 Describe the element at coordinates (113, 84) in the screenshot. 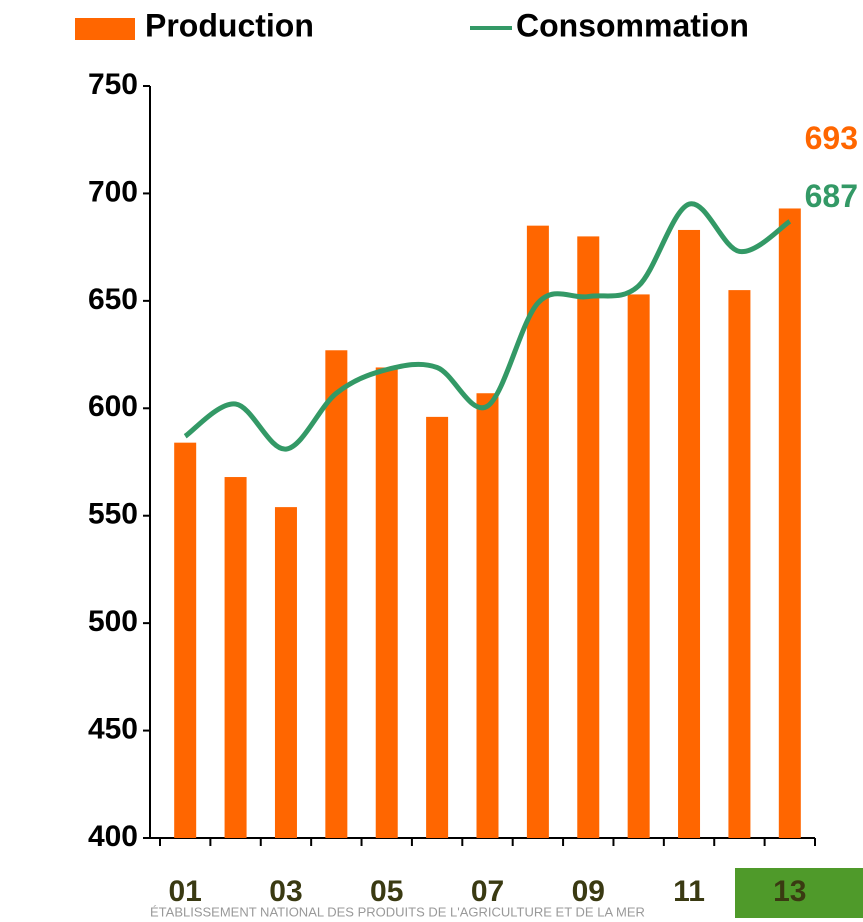

I see `y-tick-label: 750` at that location.